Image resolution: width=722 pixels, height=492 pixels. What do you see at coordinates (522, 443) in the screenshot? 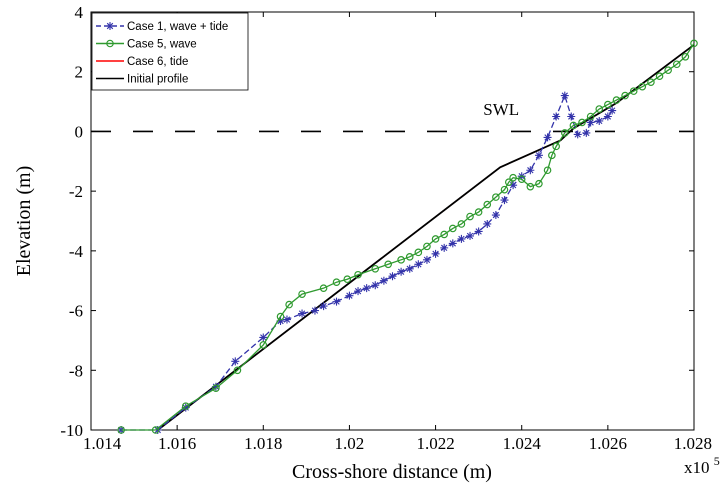
I see `x-tick-label: 1.024` at bounding box center [522, 443].